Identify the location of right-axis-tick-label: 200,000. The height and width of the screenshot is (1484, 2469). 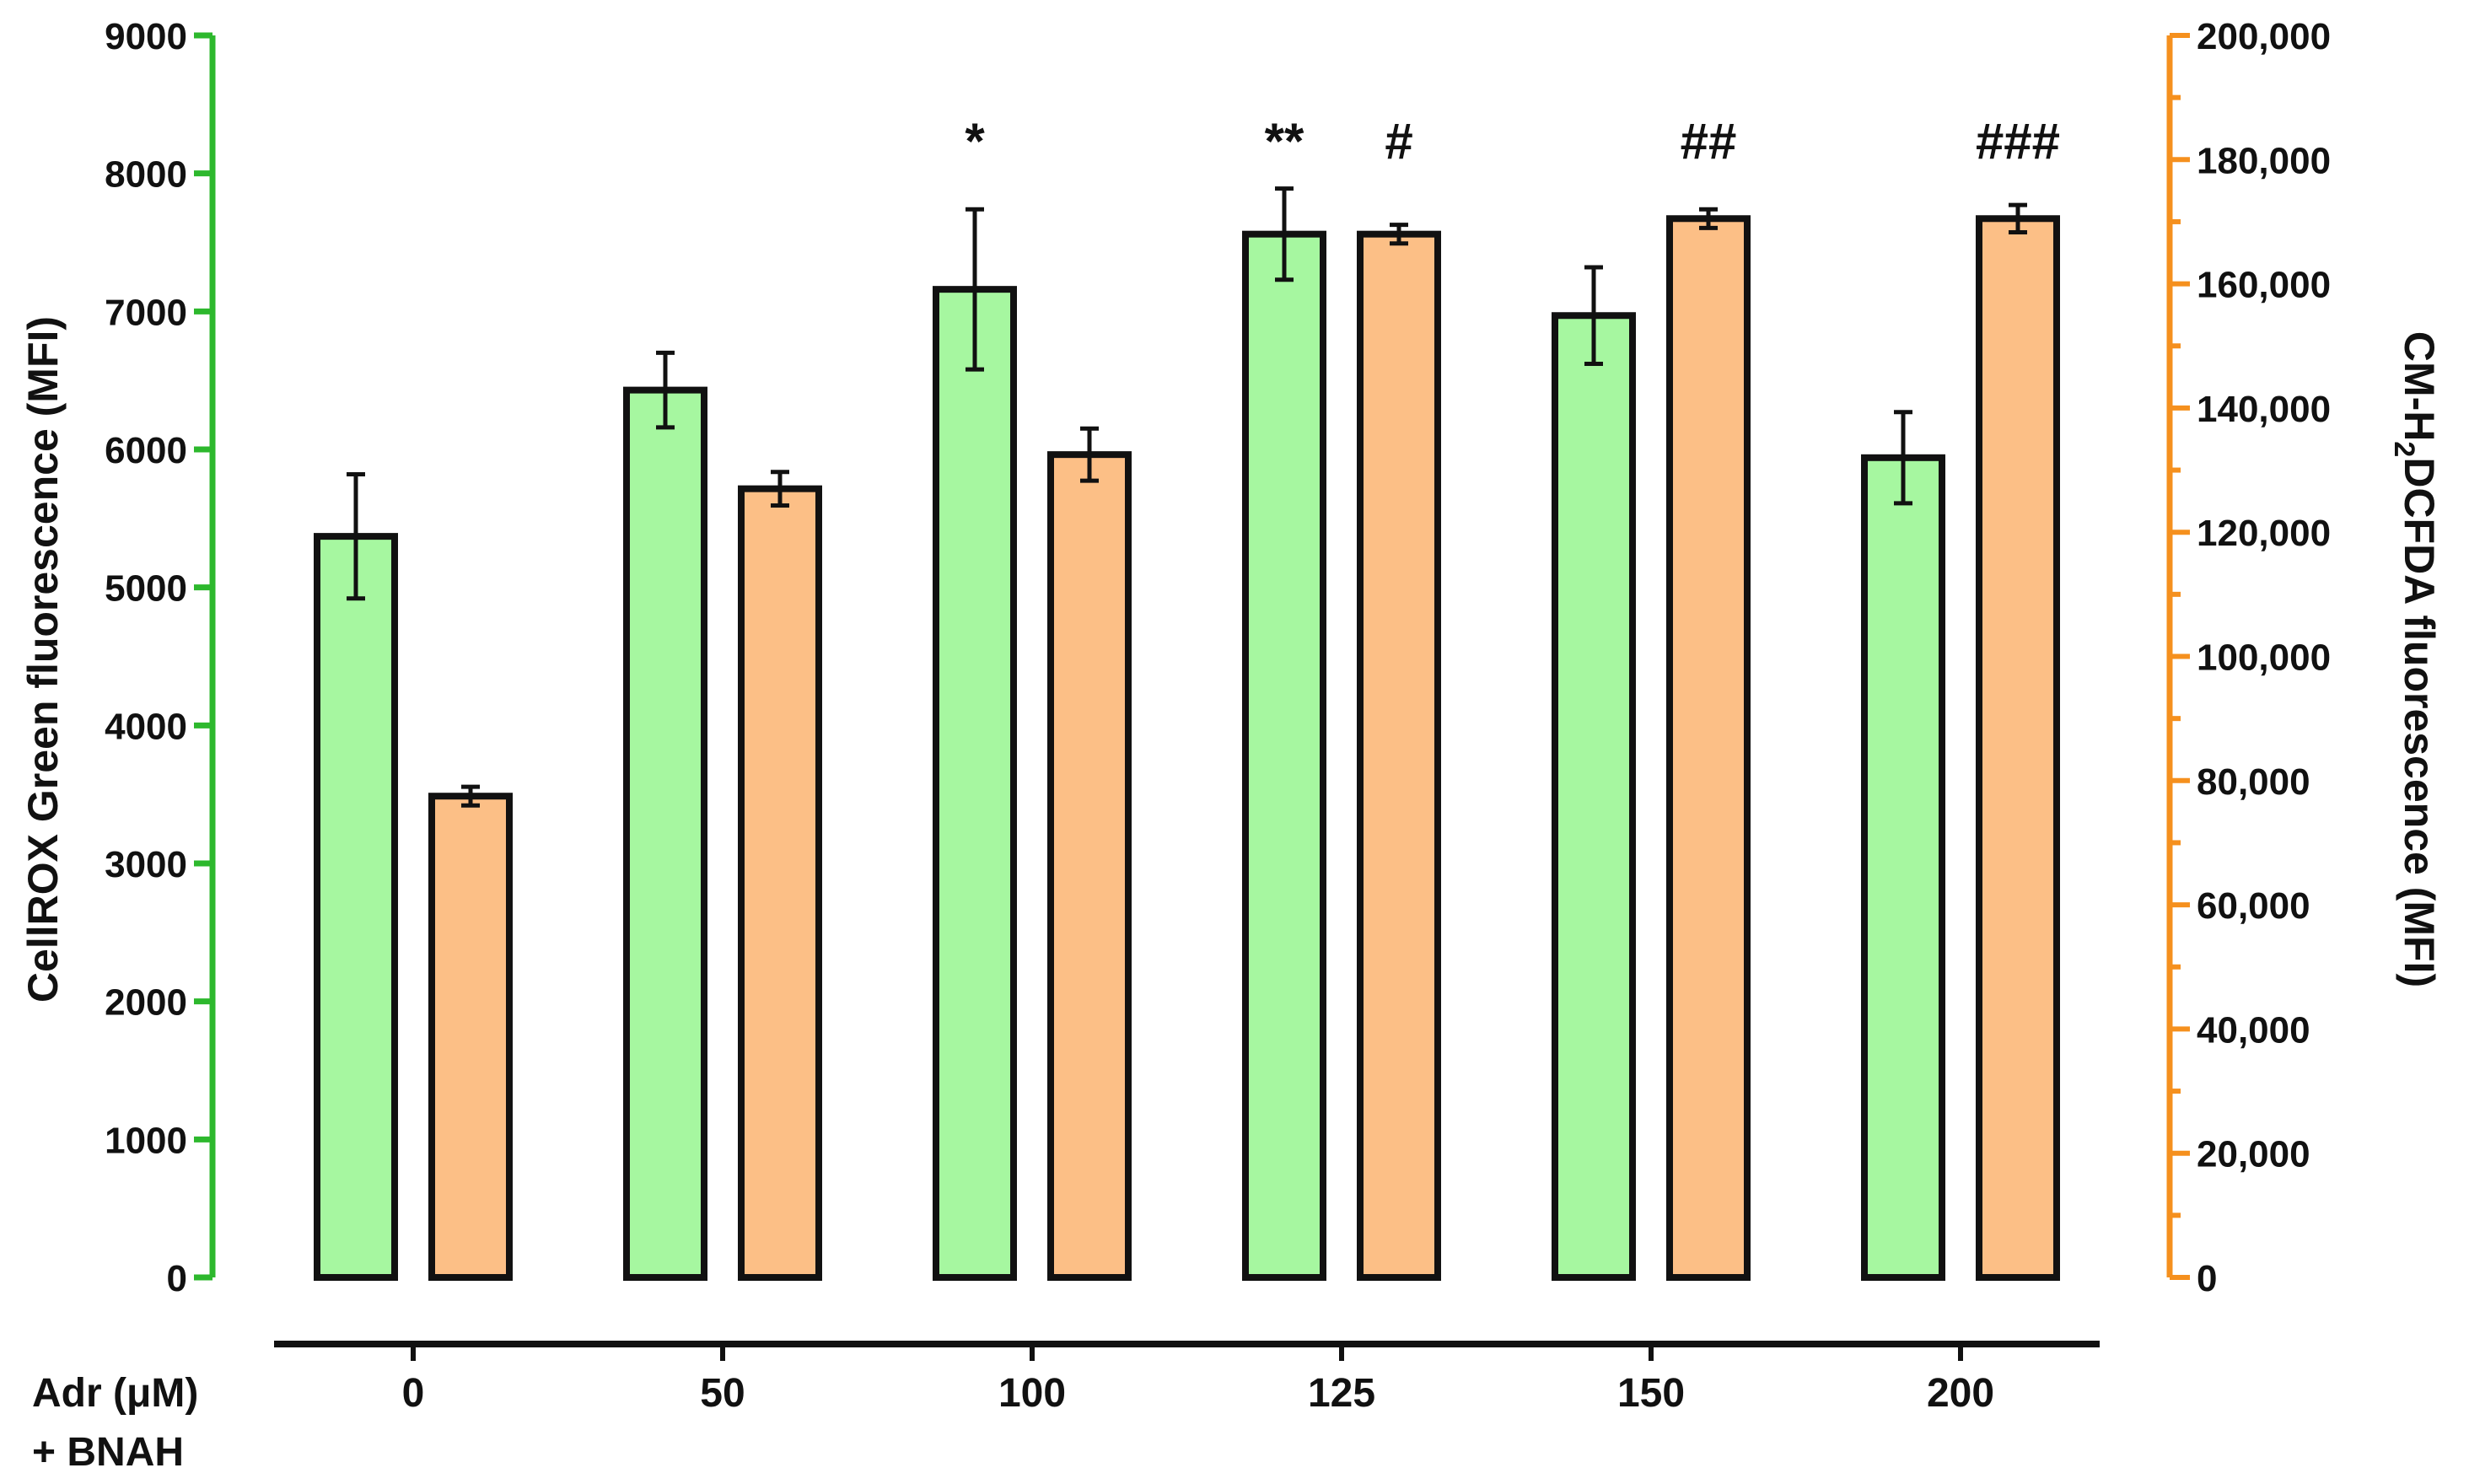
(2264, 36).